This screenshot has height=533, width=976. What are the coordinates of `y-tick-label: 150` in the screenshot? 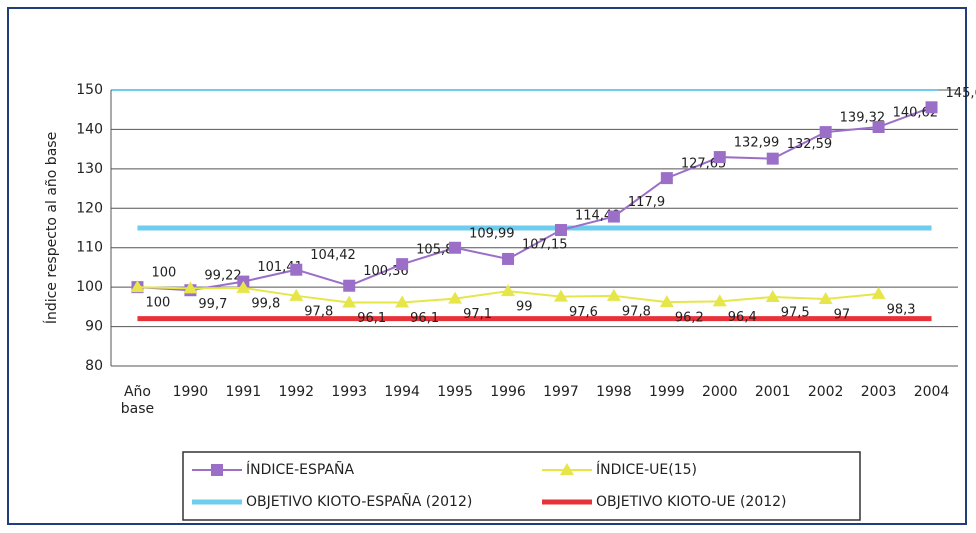 It's located at (89, 90).